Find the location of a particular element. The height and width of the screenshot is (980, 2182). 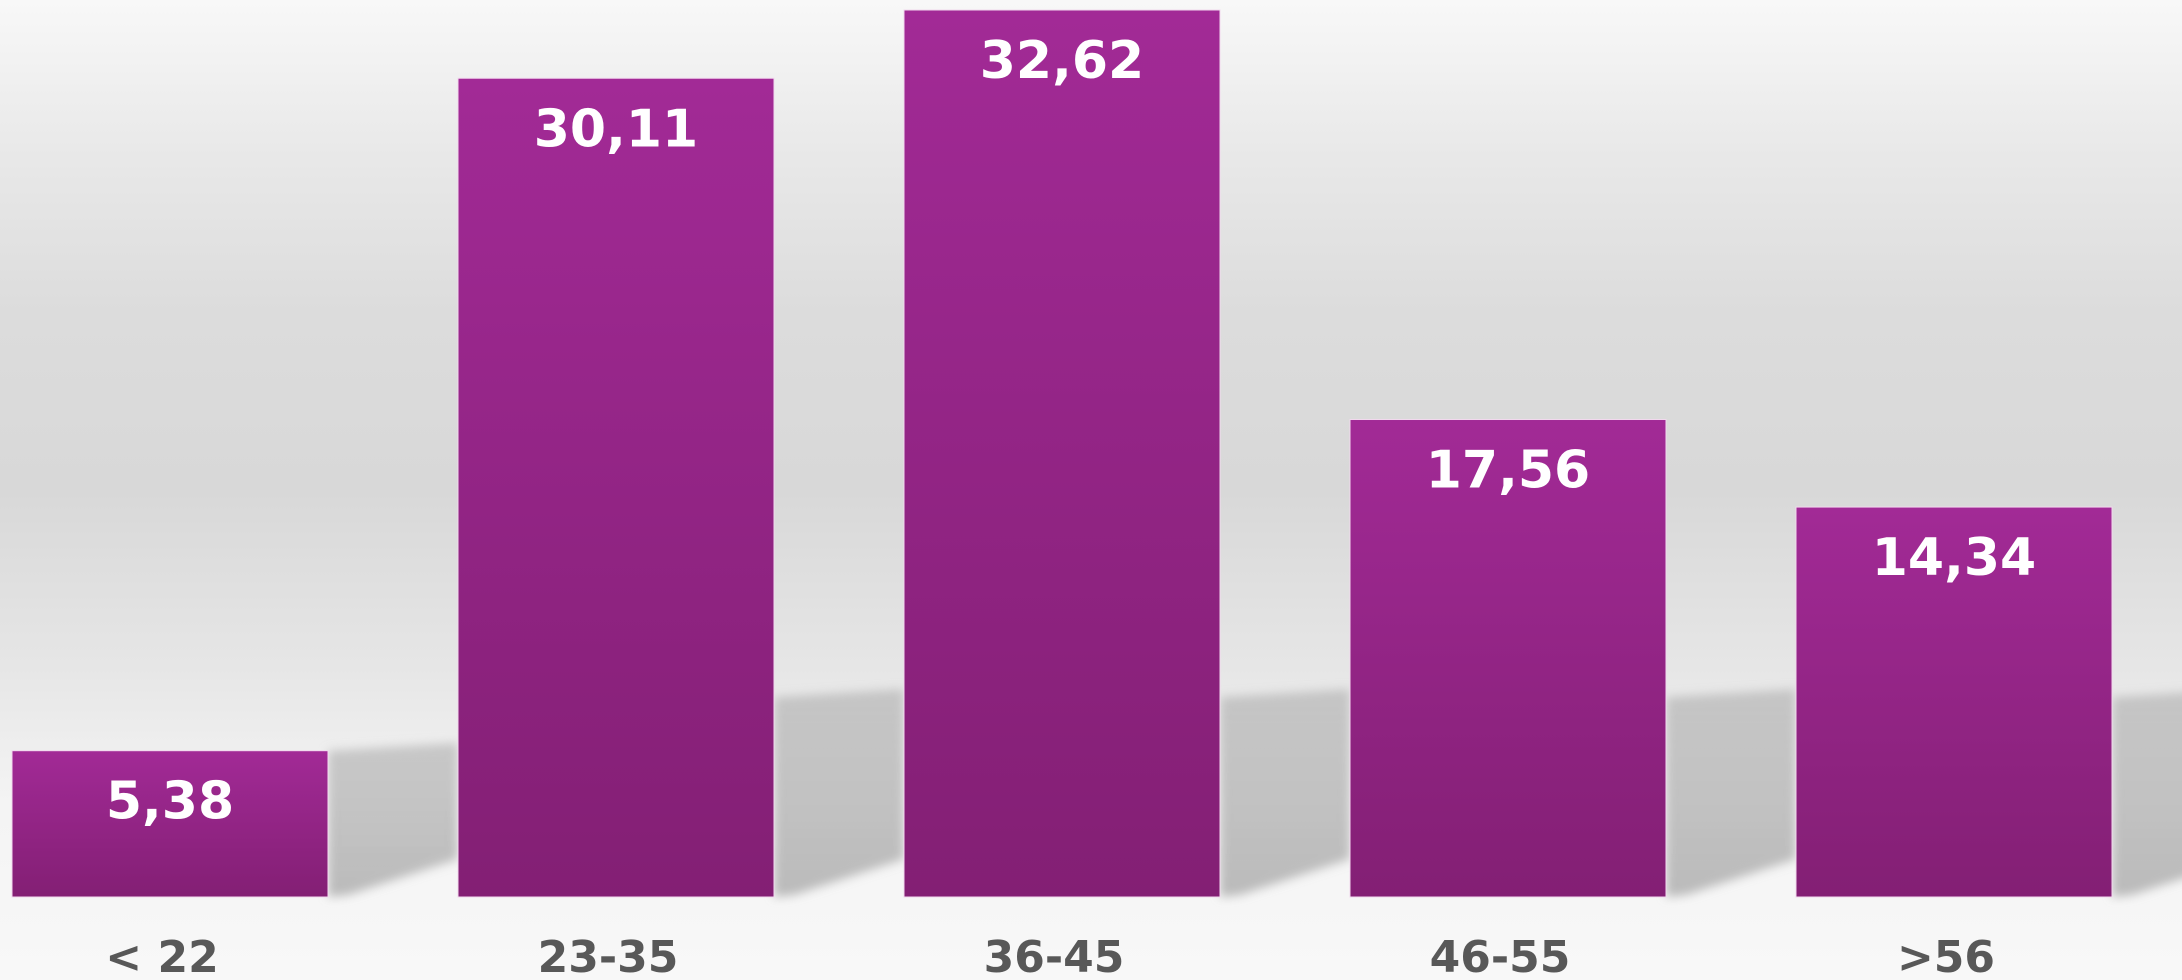

category-label: 46-55 is located at coordinates (1500, 956).